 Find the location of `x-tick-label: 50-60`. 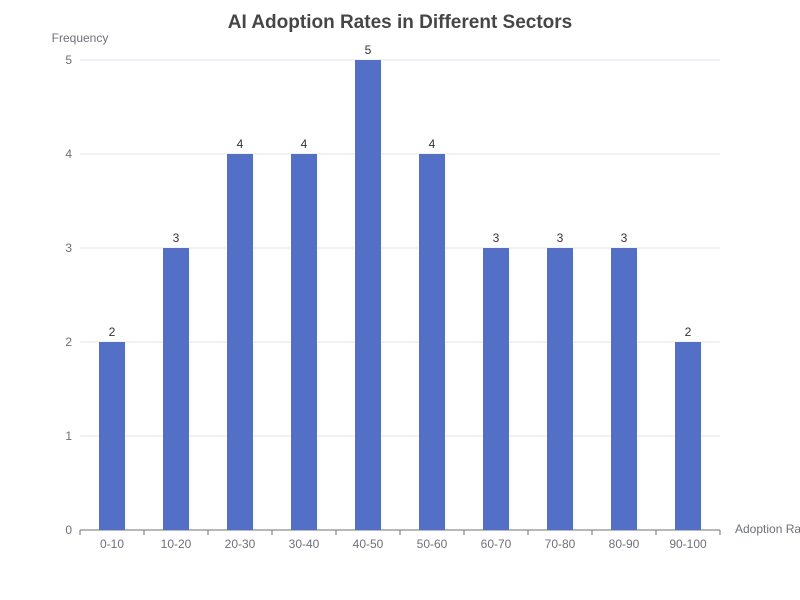

x-tick-label: 50-60 is located at coordinates (432, 544).